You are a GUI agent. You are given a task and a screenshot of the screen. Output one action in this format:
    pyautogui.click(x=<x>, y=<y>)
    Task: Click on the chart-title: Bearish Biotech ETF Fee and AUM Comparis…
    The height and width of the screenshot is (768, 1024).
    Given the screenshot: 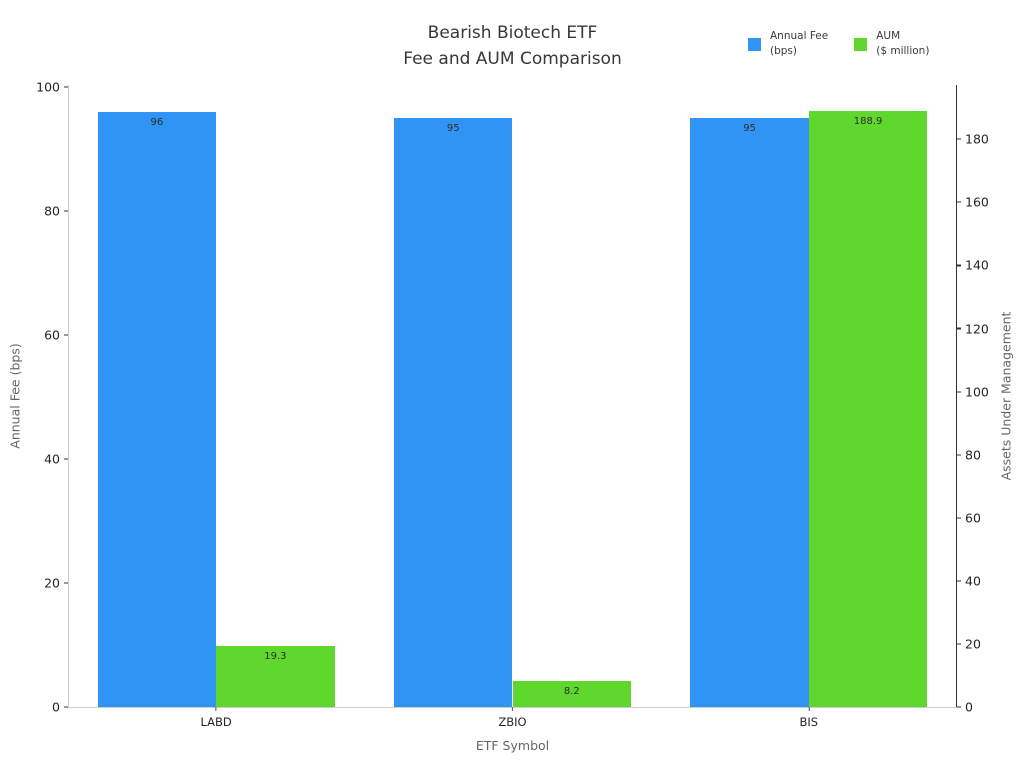 What is the action you would take?
    pyautogui.click(x=512, y=46)
    